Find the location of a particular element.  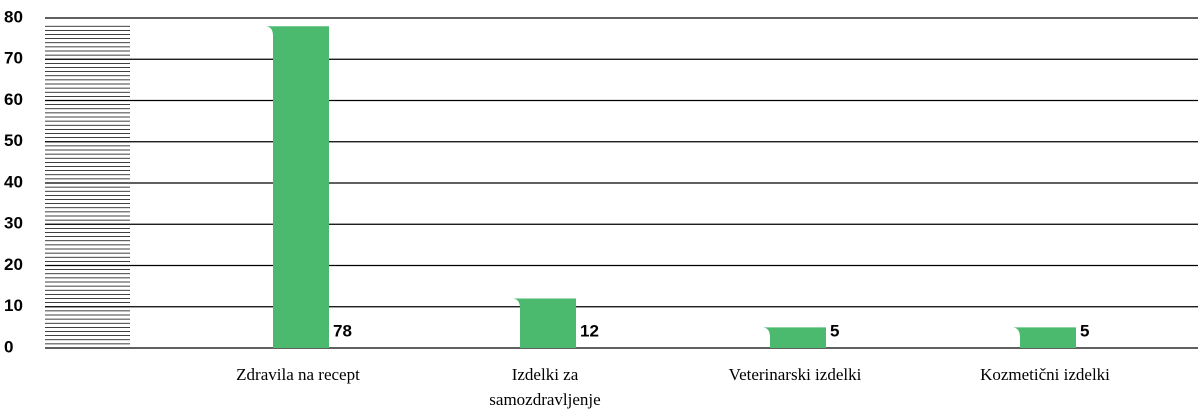

x-tick-label: Kozmetični izdelki is located at coordinates (1045, 374).